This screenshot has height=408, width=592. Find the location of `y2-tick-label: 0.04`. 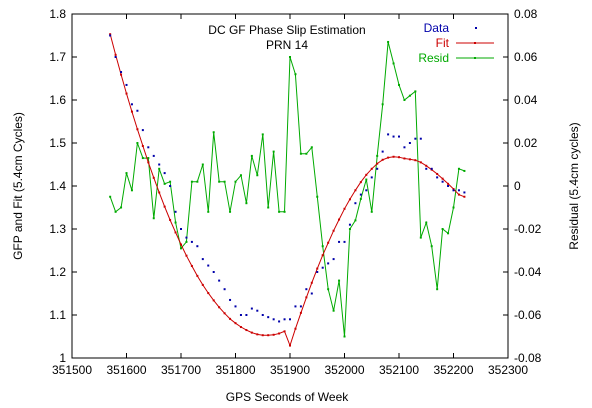

y2-tick-label: 0.04 is located at coordinates (526, 100).